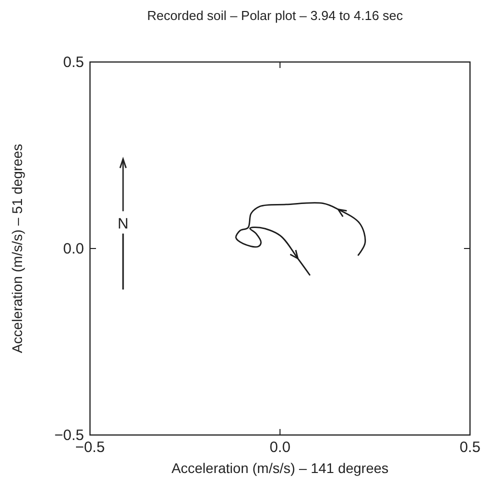  Describe the element at coordinates (280, 447) in the screenshot. I see `x-tick-label: 0.0` at that location.